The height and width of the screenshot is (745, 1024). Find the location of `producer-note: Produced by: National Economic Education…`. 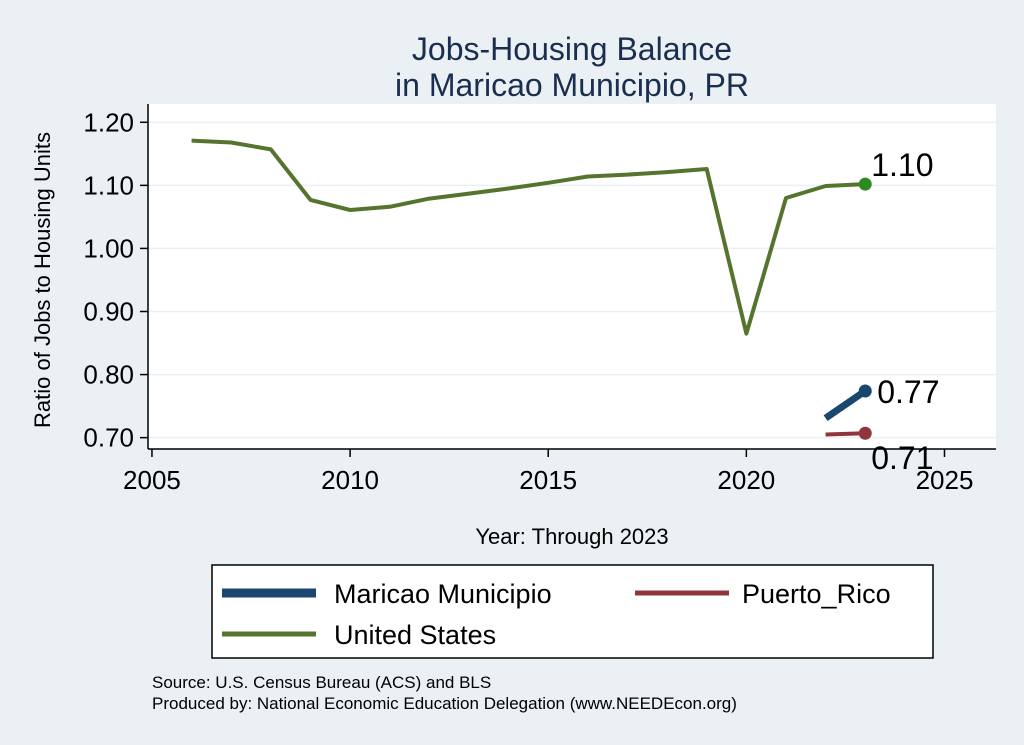

producer-note: Produced by: National Economic Education… is located at coordinates (444, 703).